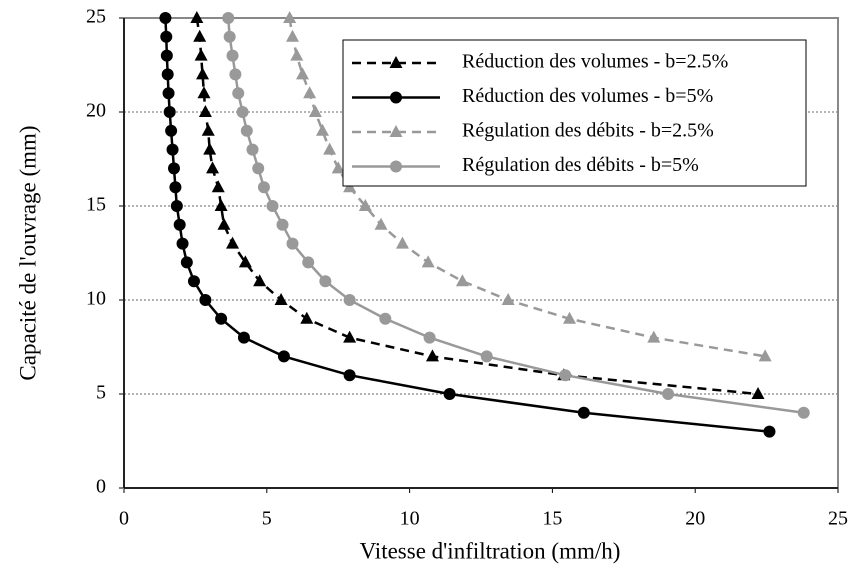 This screenshot has width=852, height=572. Describe the element at coordinates (580, 165) in the screenshot. I see `legend-label: Régulation des débits - b=5%` at that location.